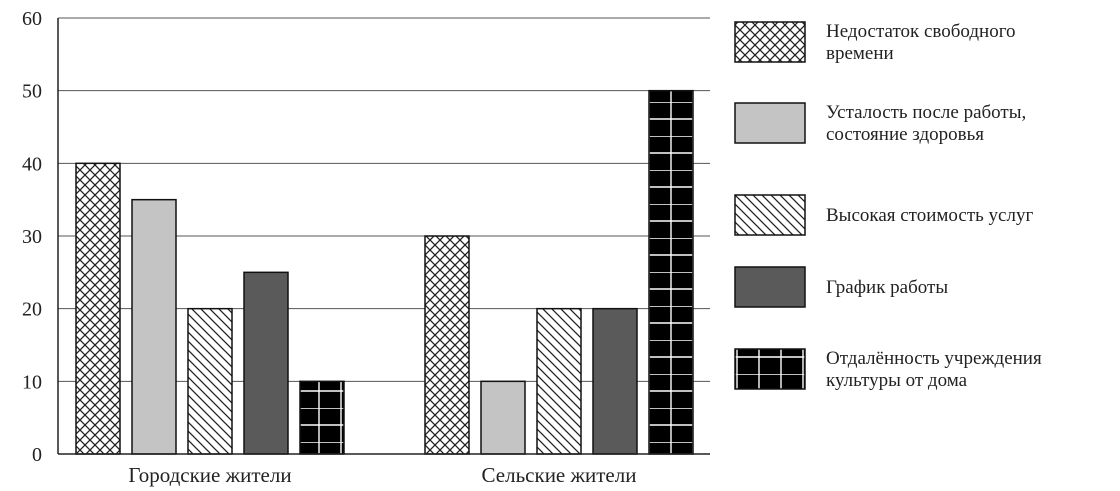 This screenshot has height=491, width=1120. Describe the element at coordinates (32, 310) in the screenshot. I see `y-tick-label: 20` at that location.